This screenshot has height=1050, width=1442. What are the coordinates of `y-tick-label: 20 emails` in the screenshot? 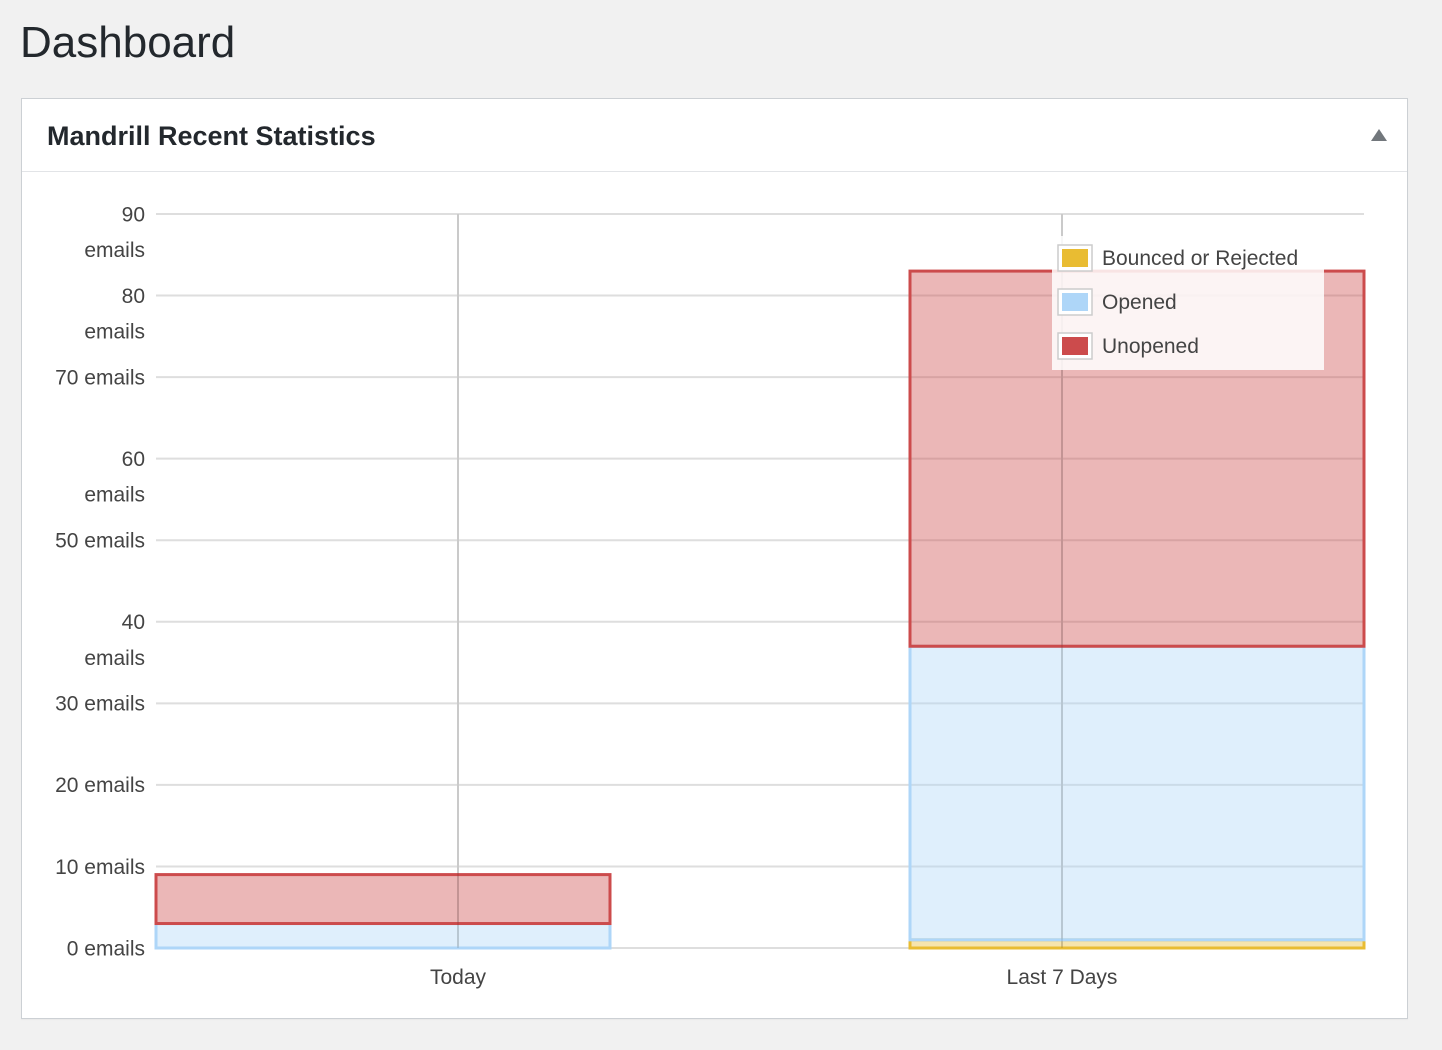 It's located at (100, 785).